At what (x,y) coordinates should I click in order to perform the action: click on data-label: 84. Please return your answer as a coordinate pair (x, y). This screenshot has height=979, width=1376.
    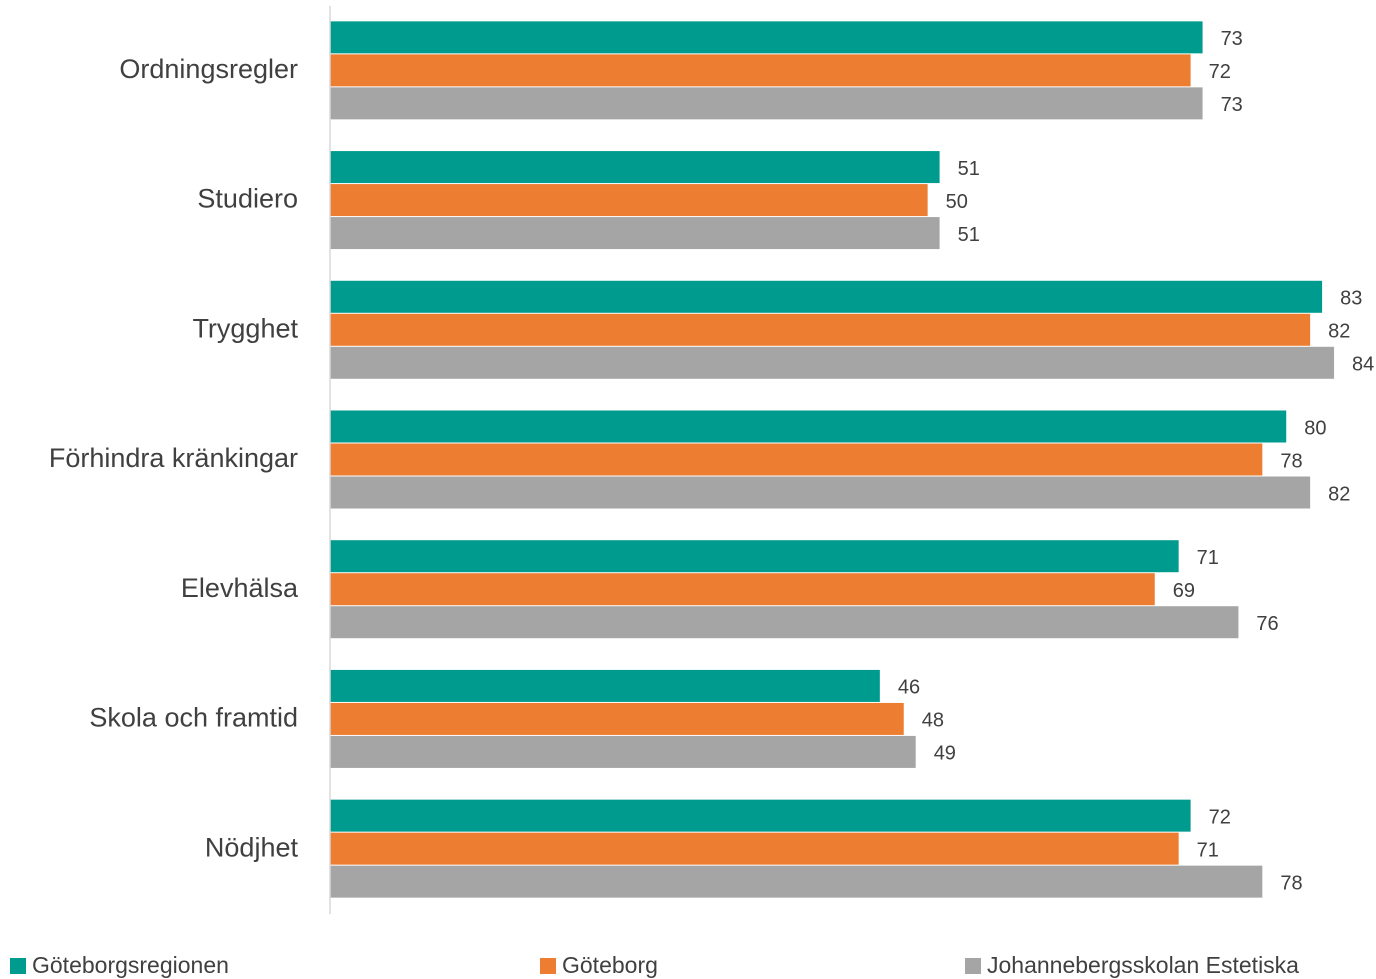
    Looking at the image, I should click on (1363, 365).